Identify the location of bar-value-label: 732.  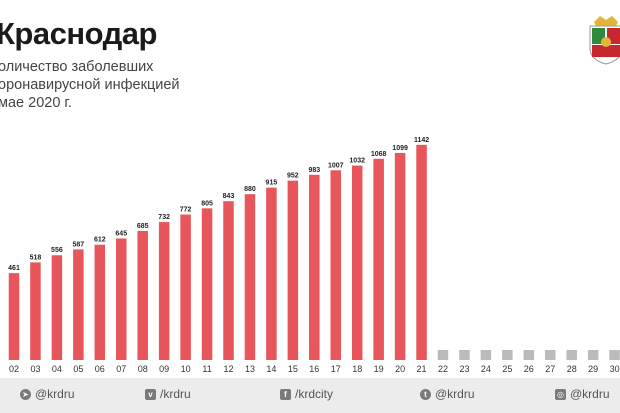
(164, 217).